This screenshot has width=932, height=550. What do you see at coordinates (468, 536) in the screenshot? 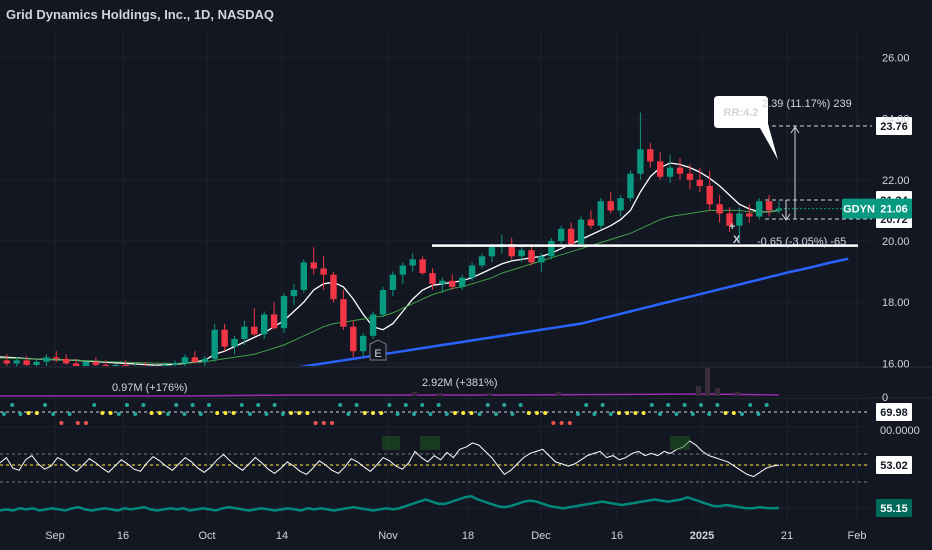
I see `time-tick-label: 18` at bounding box center [468, 536].